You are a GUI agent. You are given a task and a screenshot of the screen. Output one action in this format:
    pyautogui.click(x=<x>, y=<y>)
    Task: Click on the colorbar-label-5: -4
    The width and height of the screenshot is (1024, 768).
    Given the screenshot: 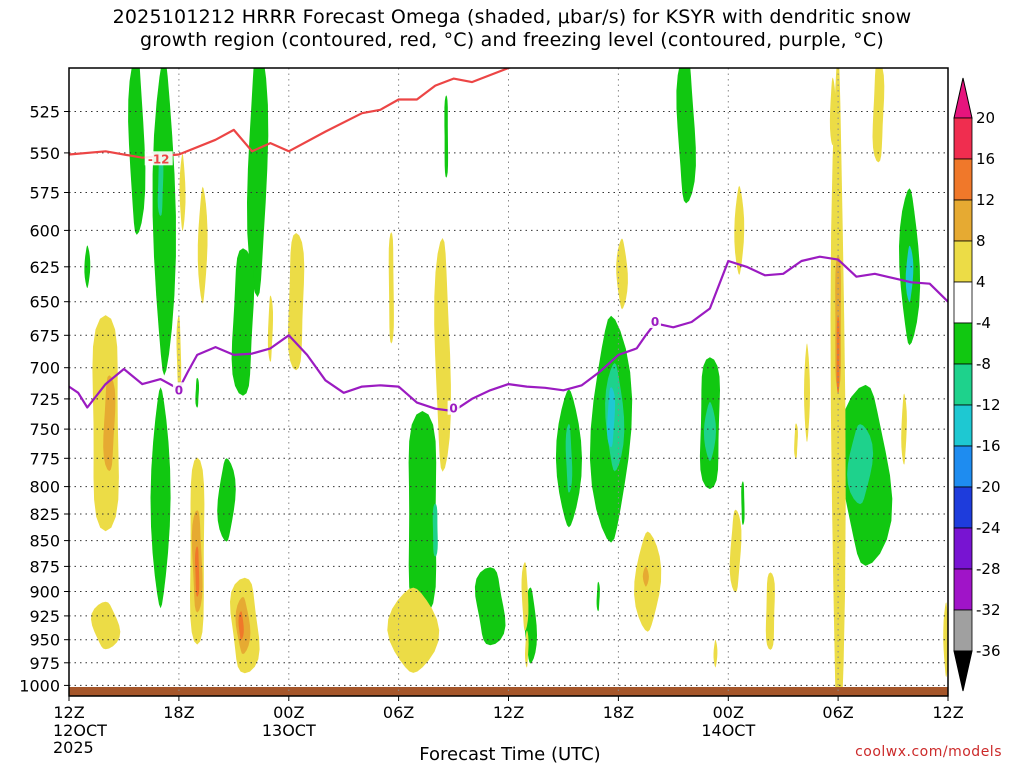 What is the action you would take?
    pyautogui.click(x=983, y=323)
    